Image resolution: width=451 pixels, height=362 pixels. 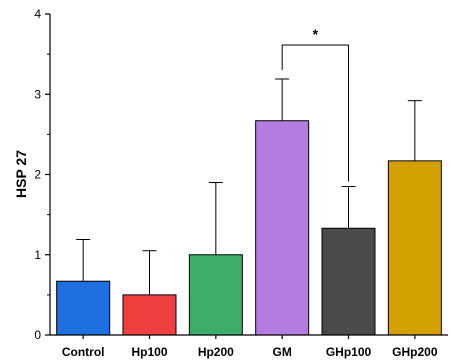 I want to click on x-tick-label: GM, so click(x=281, y=352).